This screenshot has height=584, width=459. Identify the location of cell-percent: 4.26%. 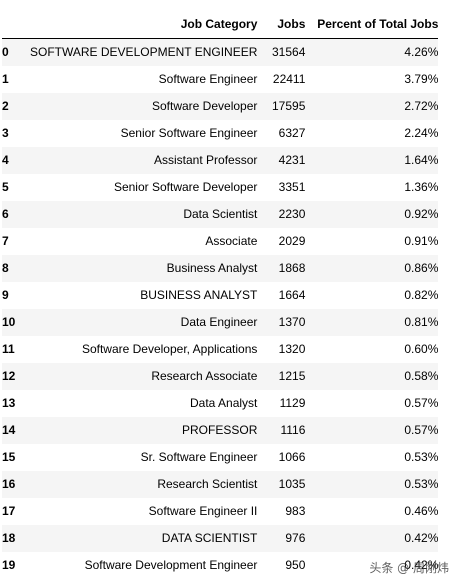
(421, 52).